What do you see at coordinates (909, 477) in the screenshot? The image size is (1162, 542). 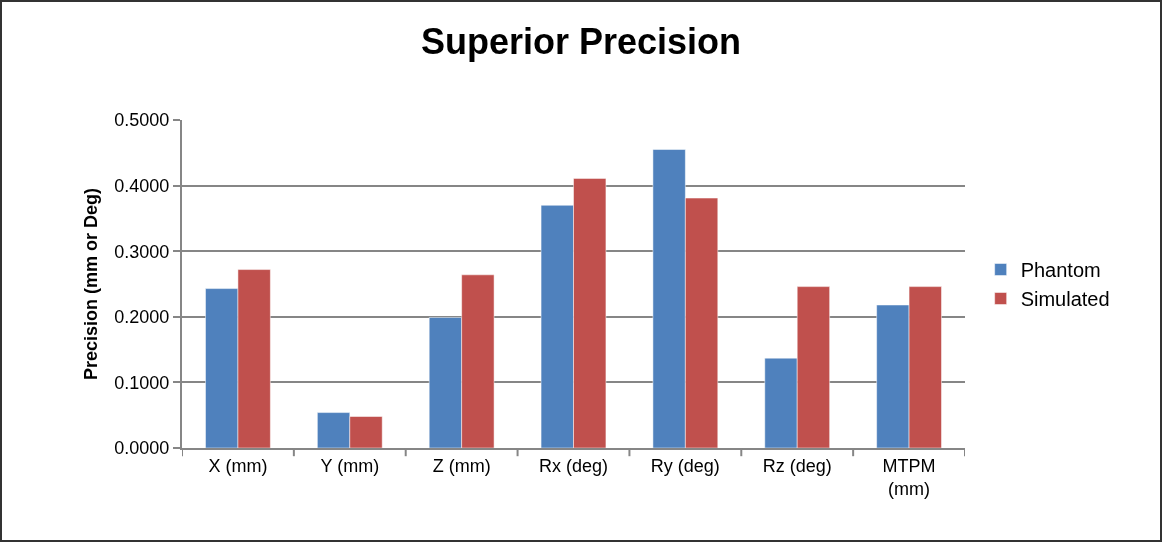 I see `x-tick-label: MTPM (mm)` at bounding box center [909, 477].